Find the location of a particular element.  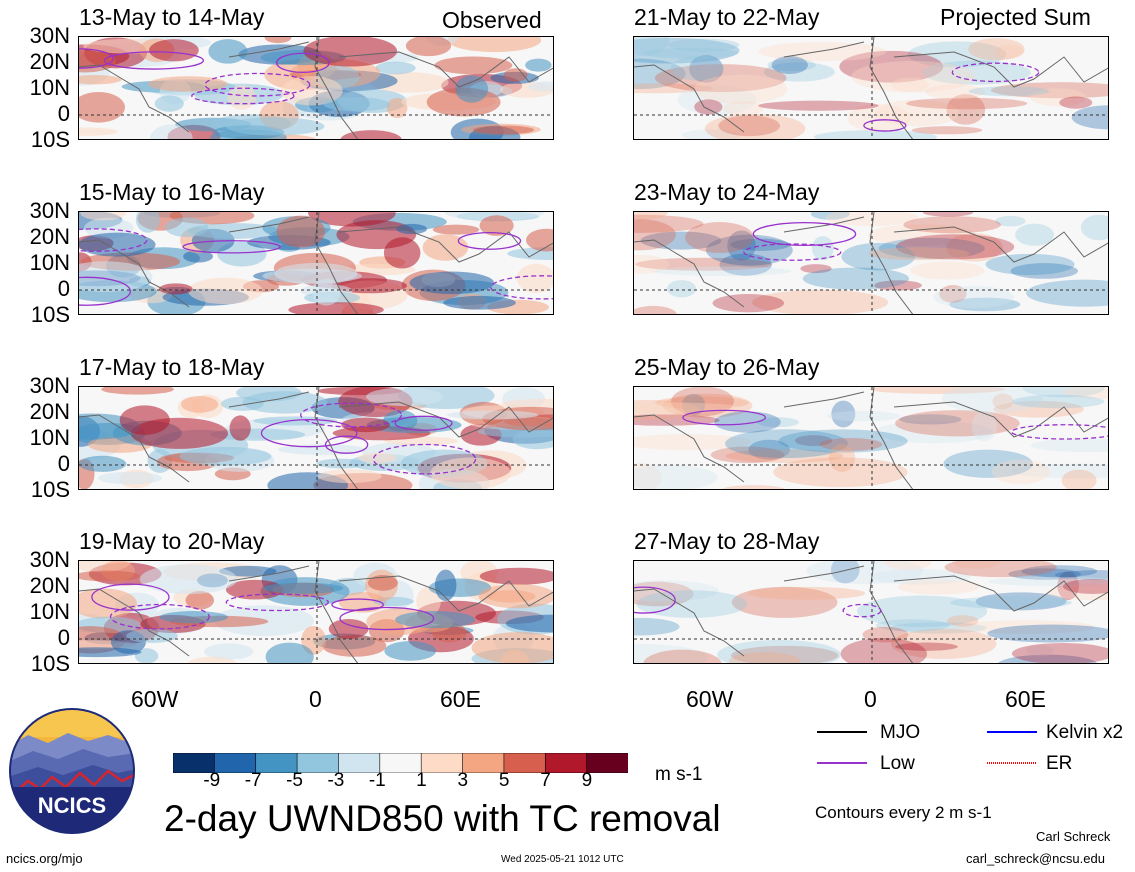

y-tick-label: 20N is located at coordinates (49, 585).